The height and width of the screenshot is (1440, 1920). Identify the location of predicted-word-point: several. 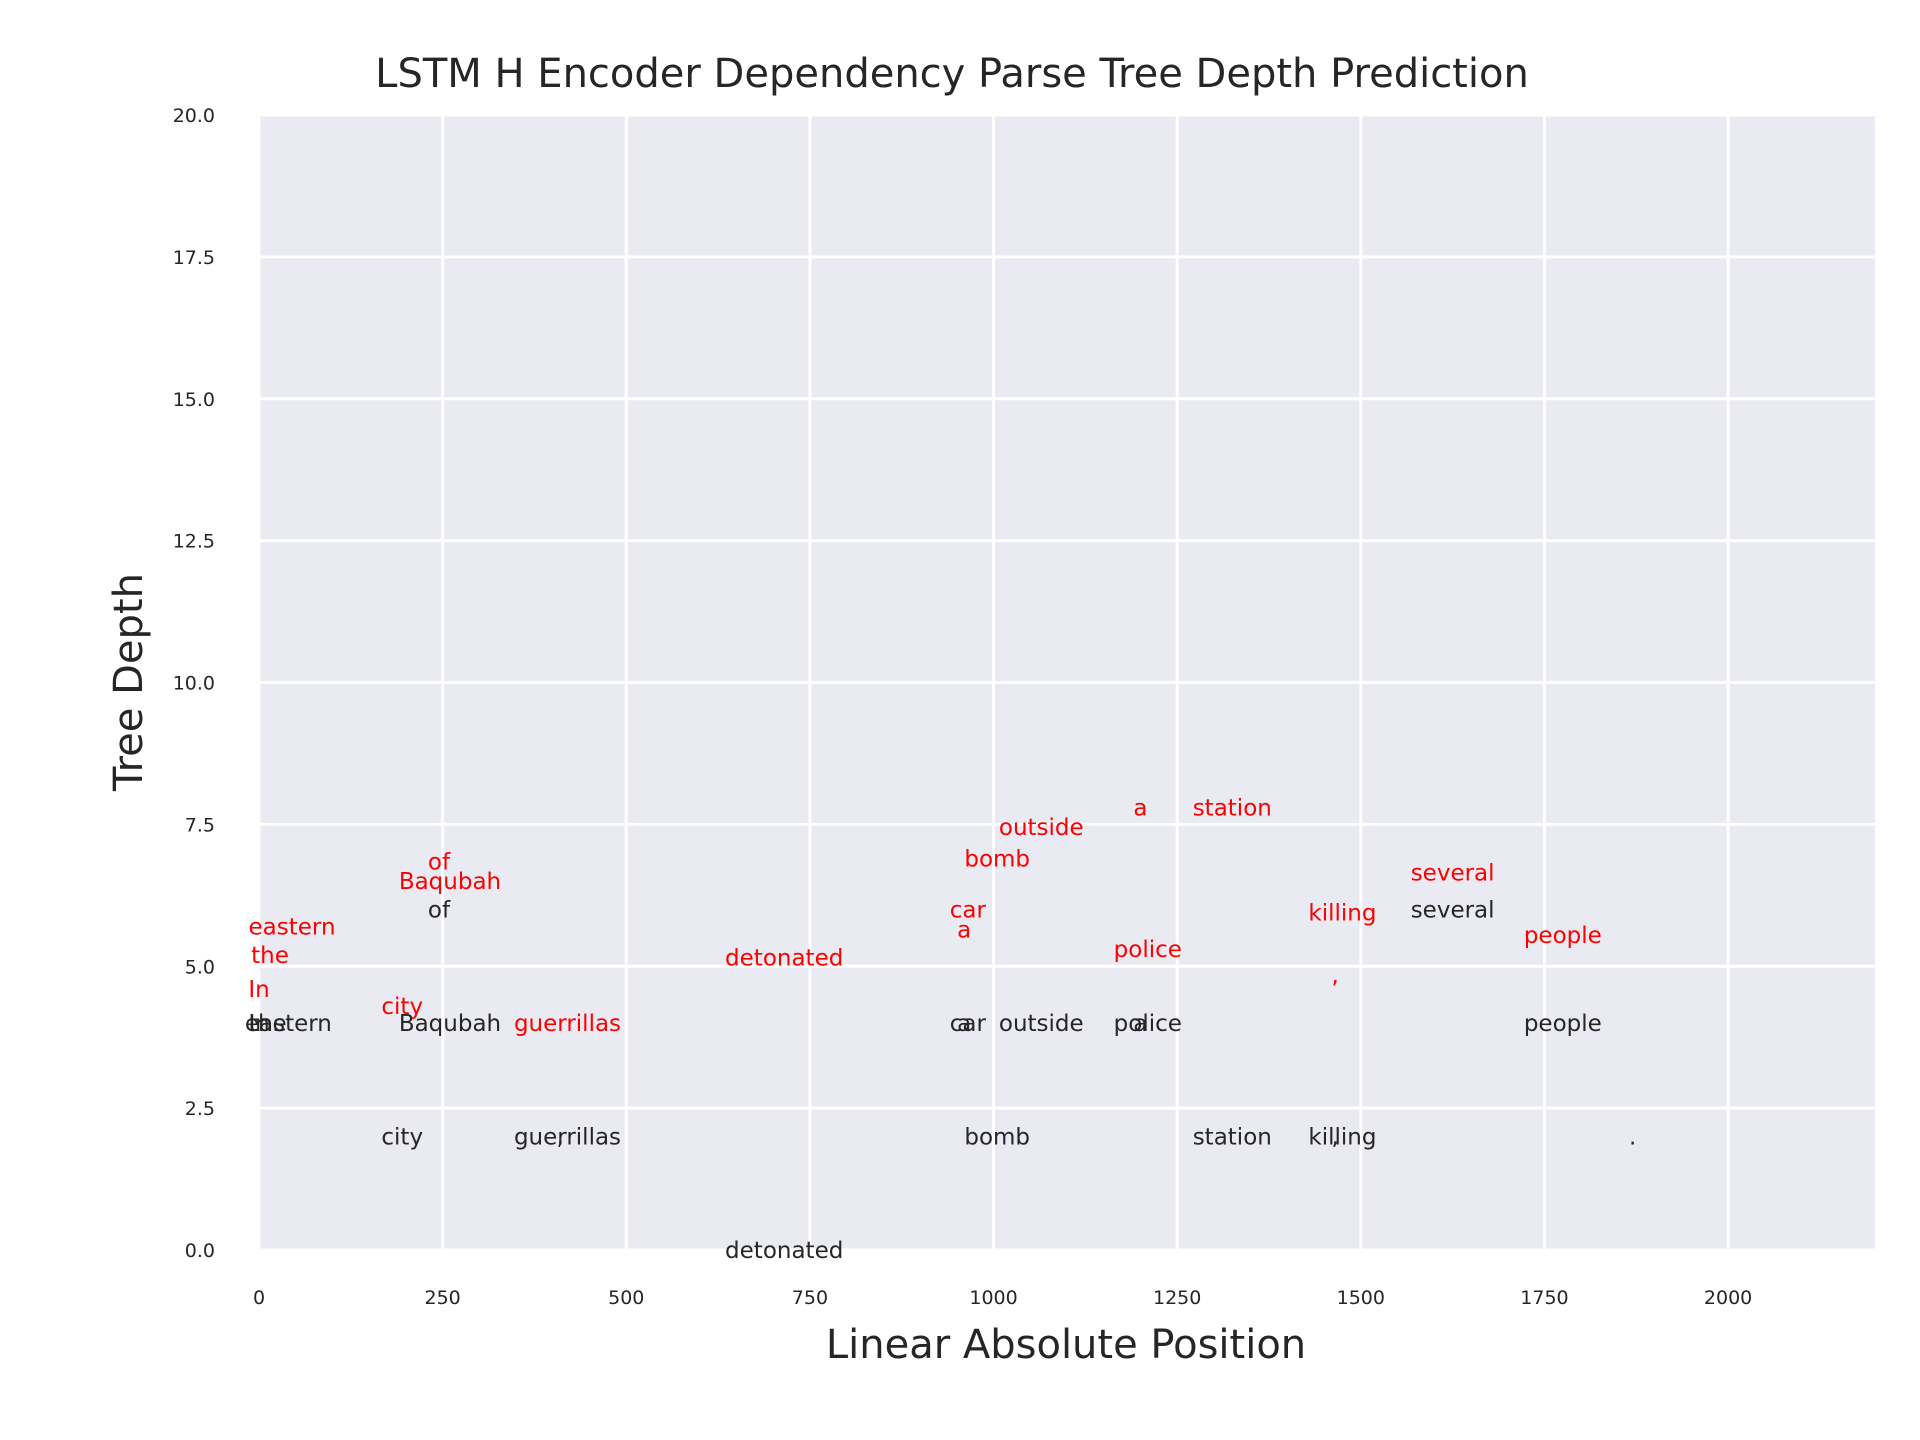
(1453, 874).